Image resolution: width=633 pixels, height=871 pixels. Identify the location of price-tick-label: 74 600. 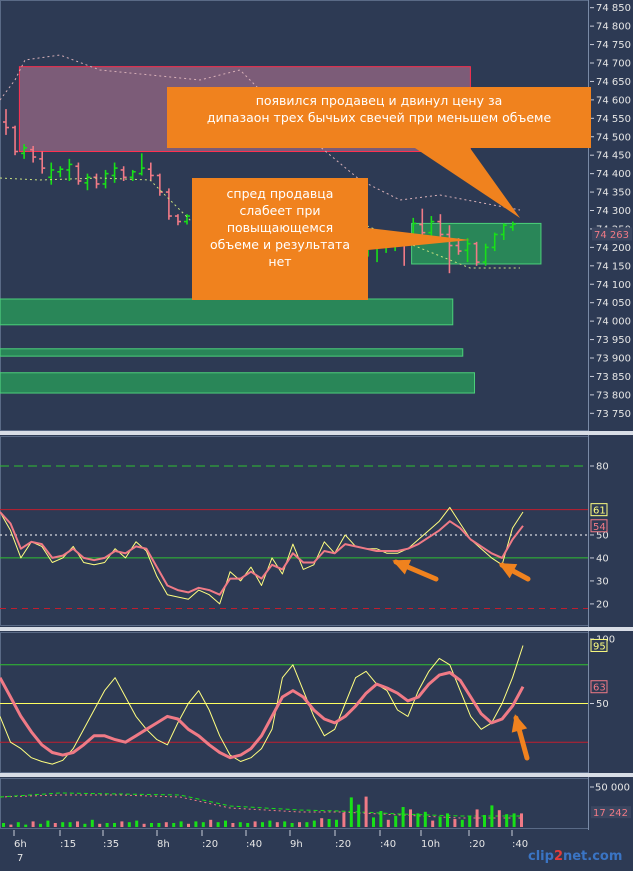
(613, 100).